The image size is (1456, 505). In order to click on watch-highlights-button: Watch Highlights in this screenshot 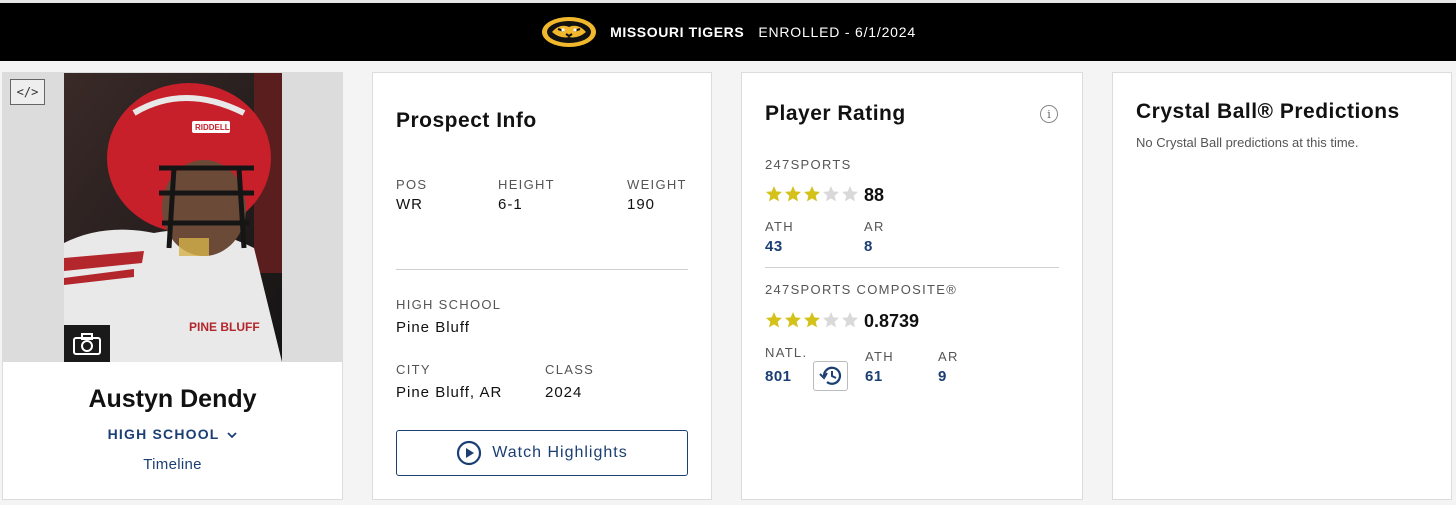, I will do `click(542, 453)`.